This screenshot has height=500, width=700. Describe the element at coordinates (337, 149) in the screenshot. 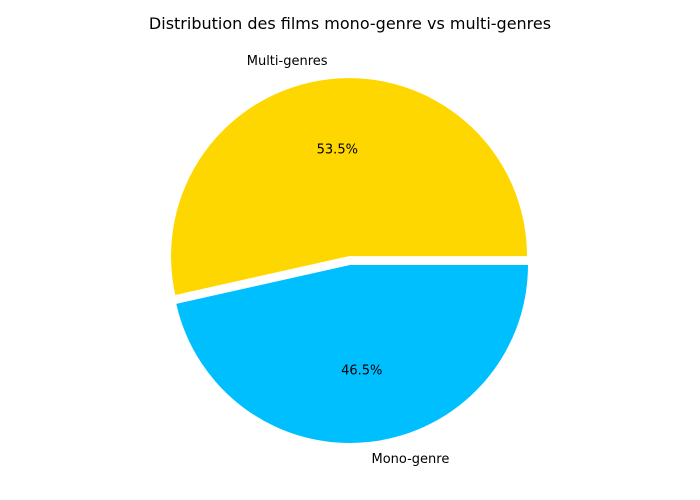

I see `slice-percentage-label: 53.5%` at that location.